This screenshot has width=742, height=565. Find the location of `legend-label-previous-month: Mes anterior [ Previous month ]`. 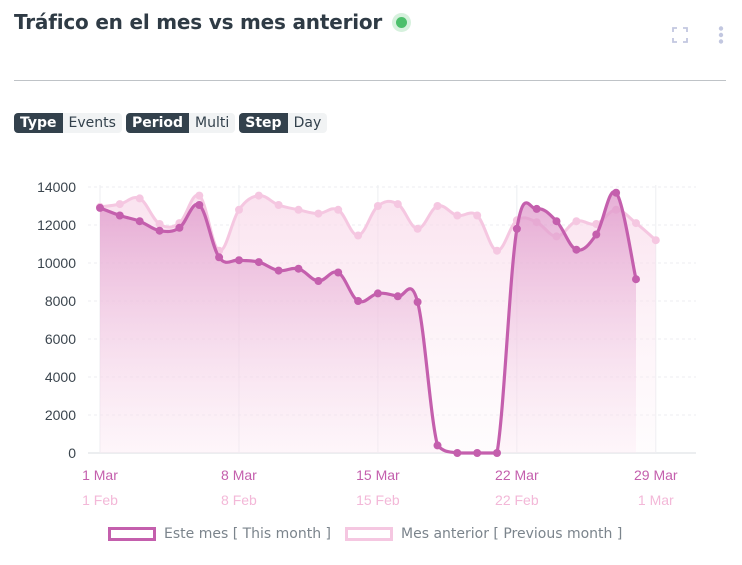

legend-label-previous-month: Mes anterior [ Previous month ] is located at coordinates (512, 534).